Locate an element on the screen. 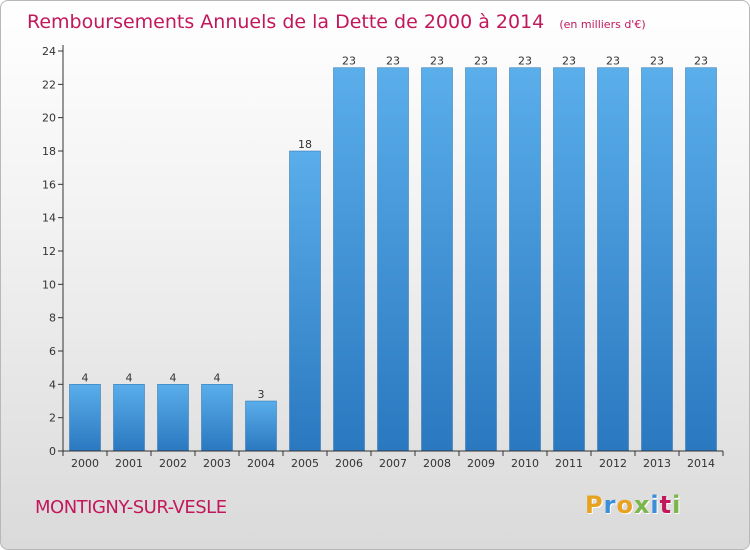 The width and height of the screenshot is (750, 550). y-tick-label: 6 is located at coordinates (52, 351).